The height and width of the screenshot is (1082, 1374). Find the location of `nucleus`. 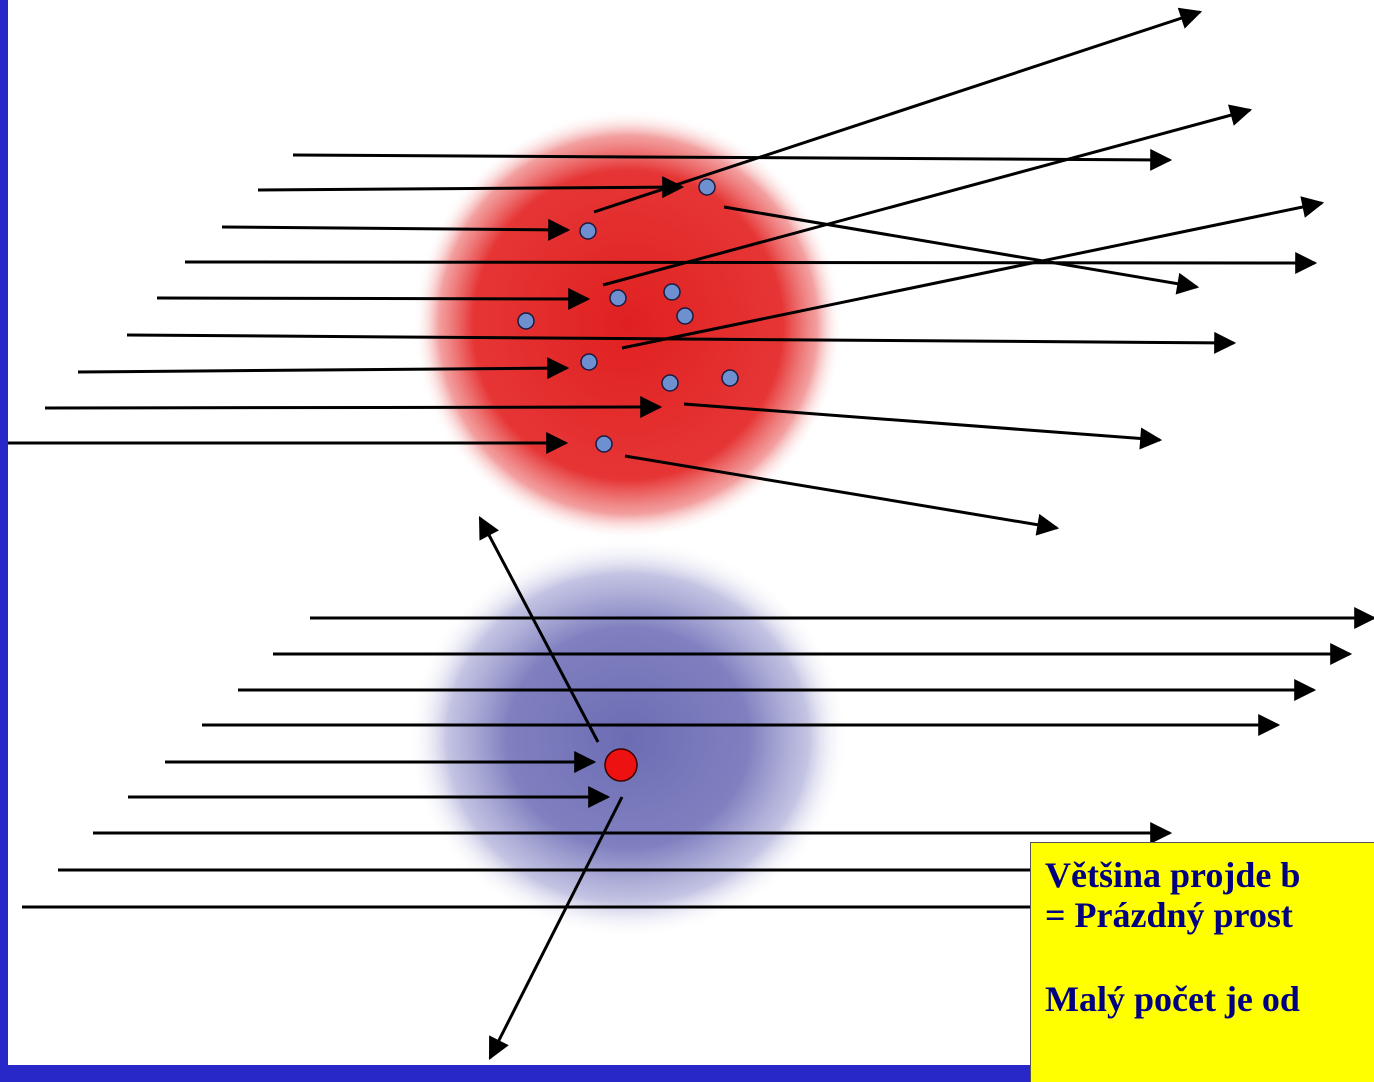

nucleus is located at coordinates (621, 765).